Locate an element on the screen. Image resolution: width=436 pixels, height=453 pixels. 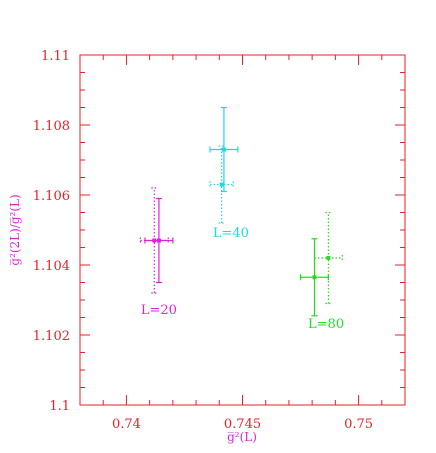
y-tick-label: 1.104 is located at coordinates (51, 266).